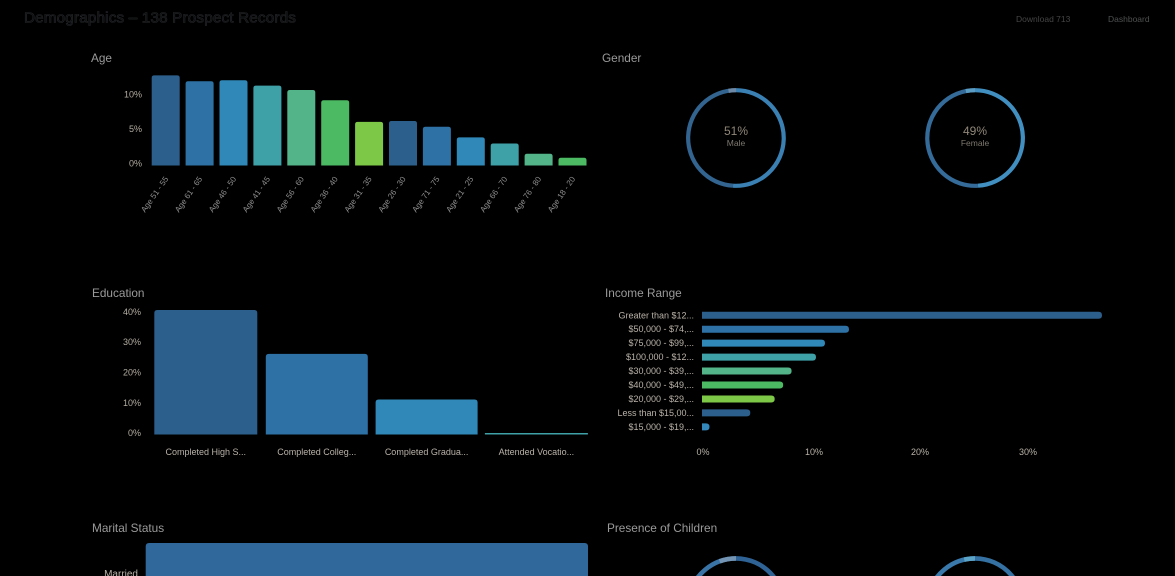  Describe the element at coordinates (643, 293) in the screenshot. I see `svg-text: Income Range` at that location.